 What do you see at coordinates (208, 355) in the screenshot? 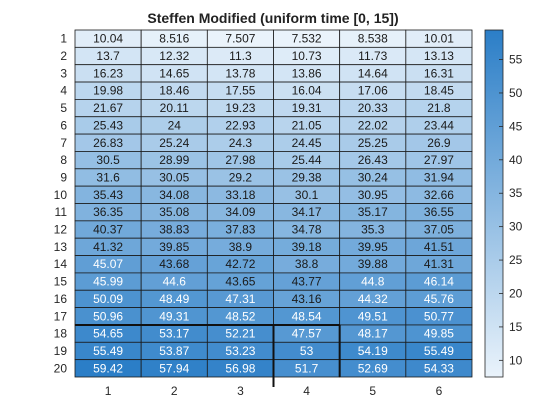
I see `block-separators` at bounding box center [208, 355].